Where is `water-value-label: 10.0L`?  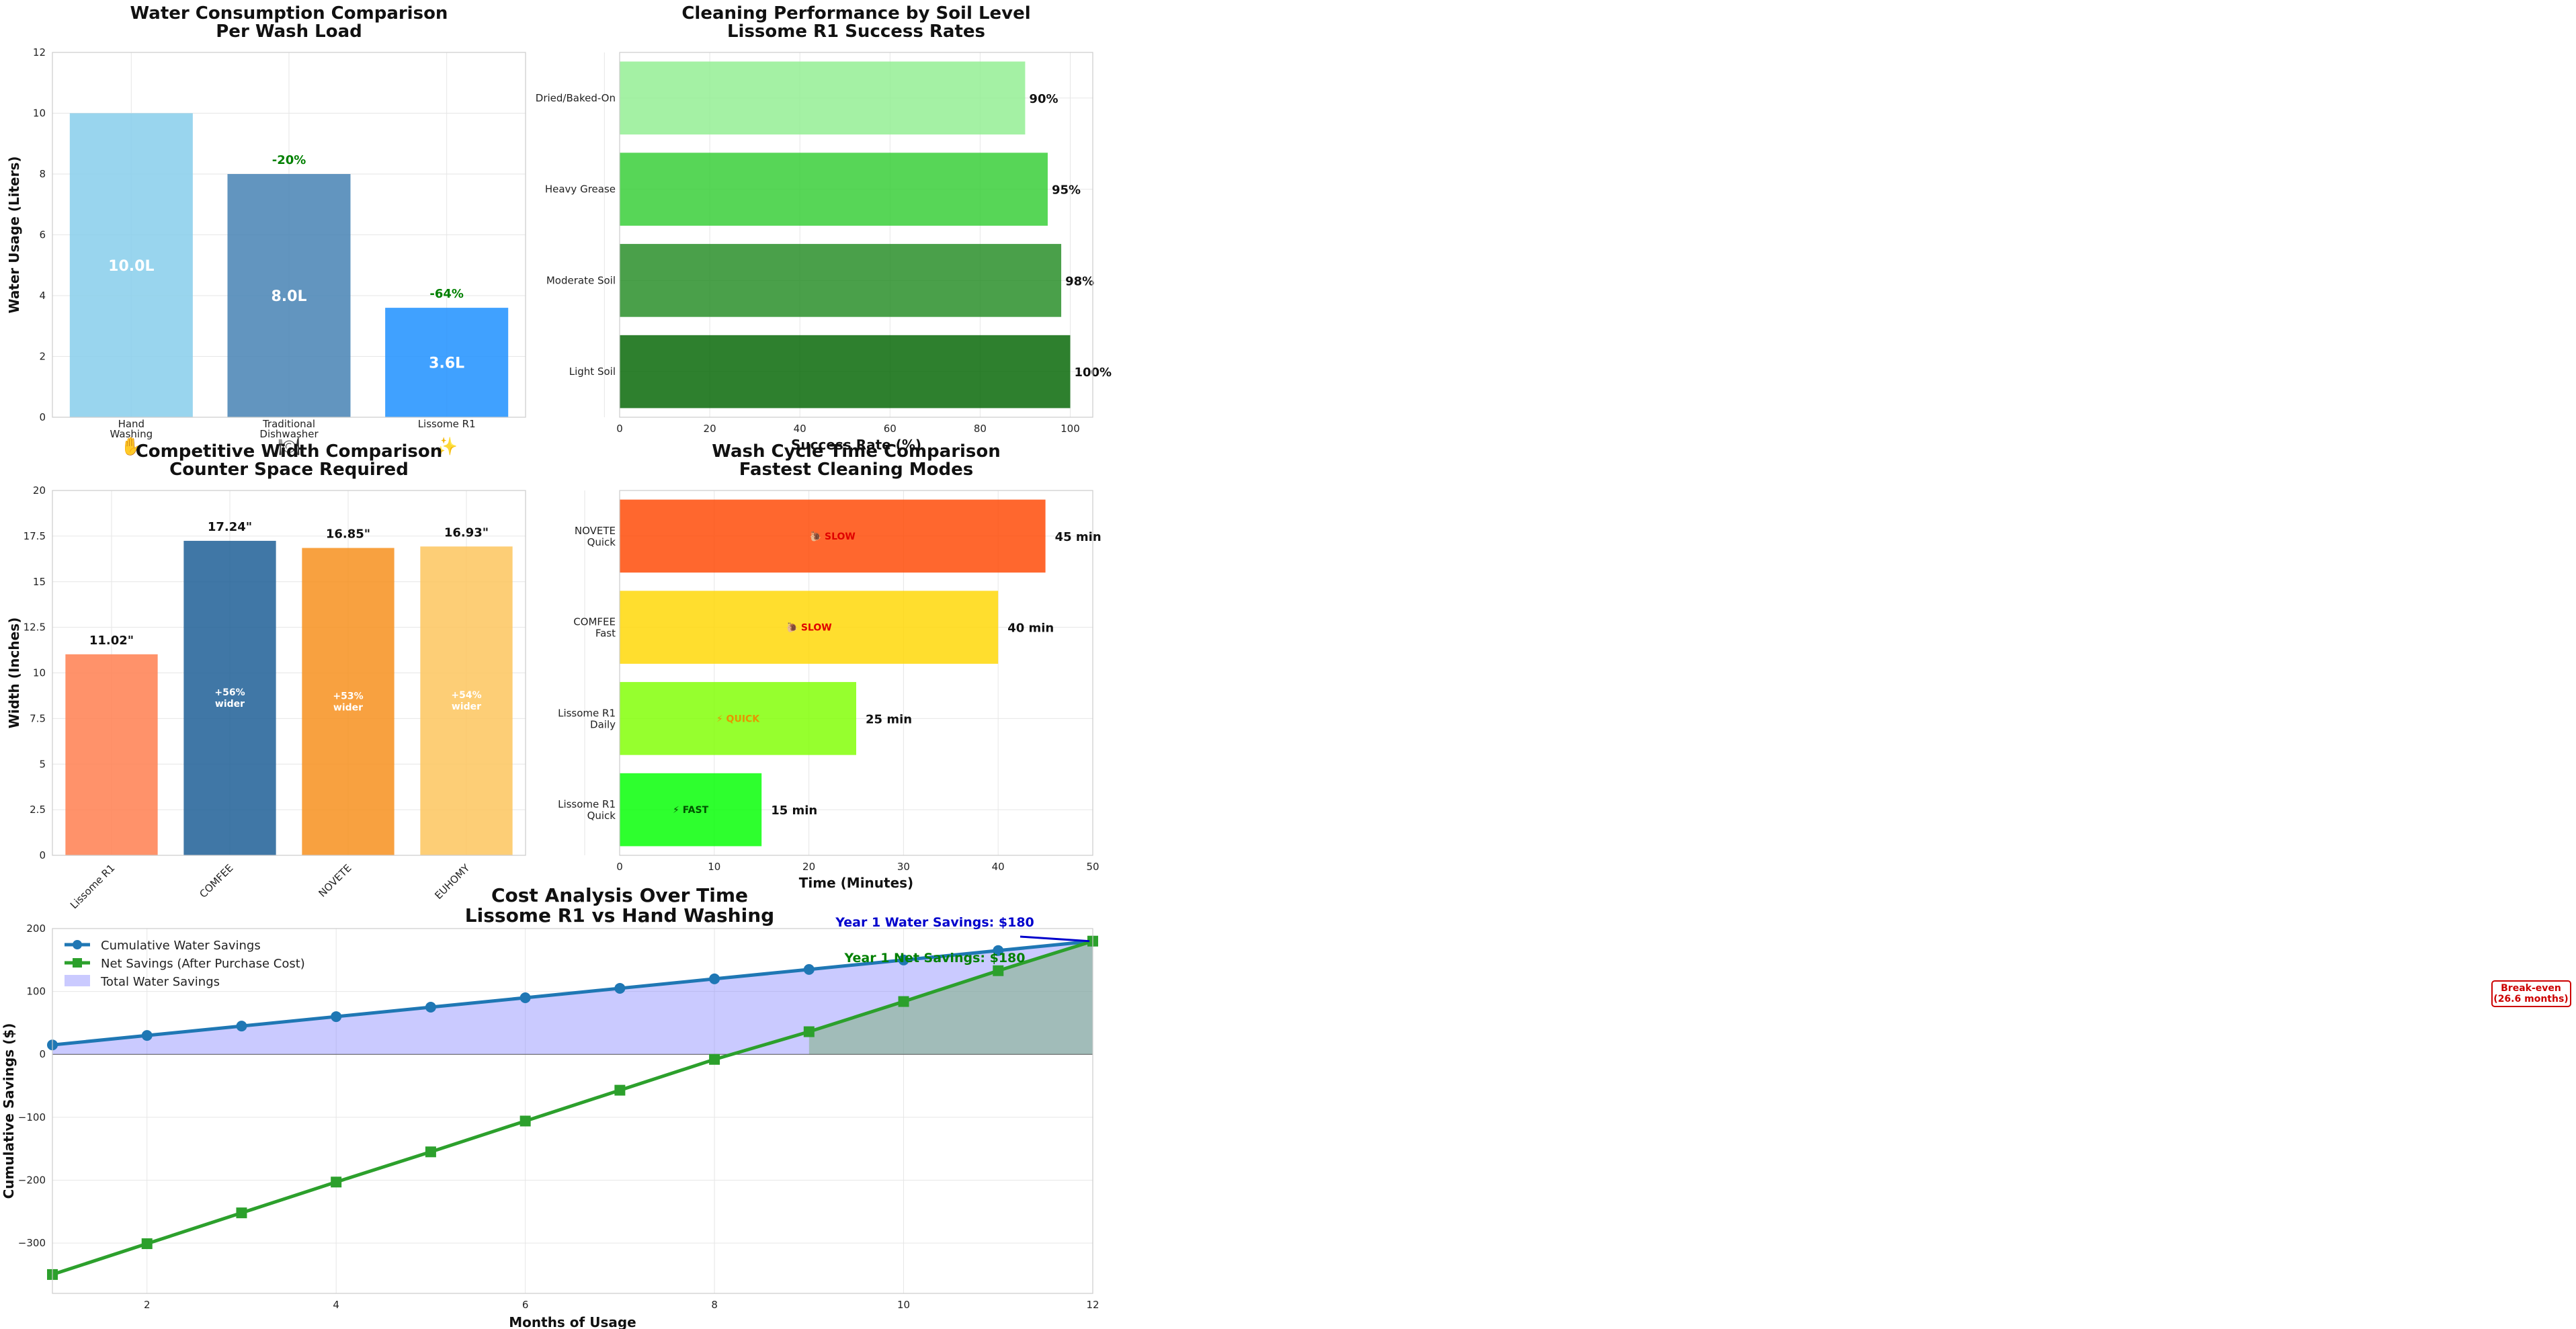 water-value-label: 10.0L is located at coordinates (131, 266).